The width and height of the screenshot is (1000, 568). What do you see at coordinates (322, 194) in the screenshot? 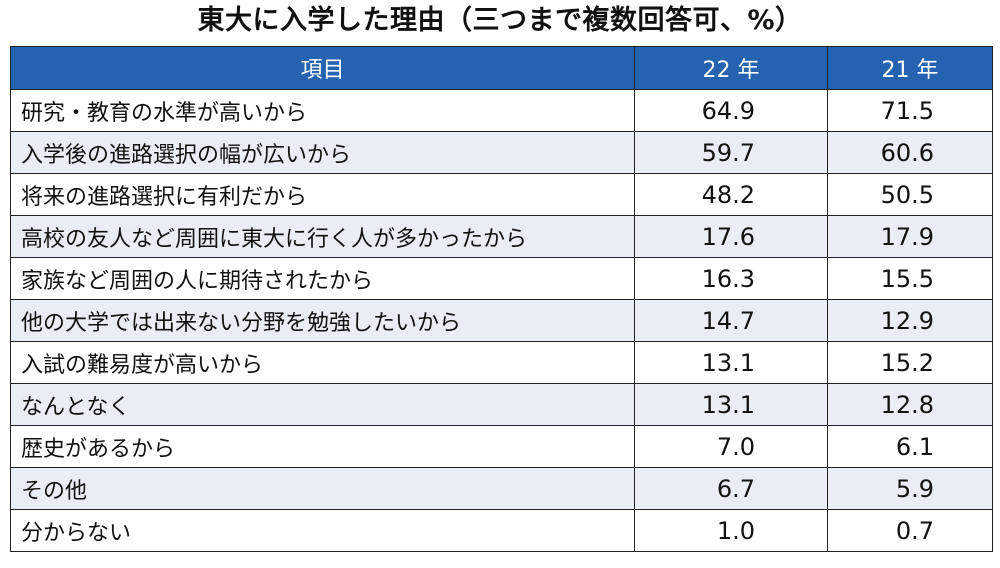
I see `row-item-label: 将来の進路選択に有利だから` at bounding box center [322, 194].